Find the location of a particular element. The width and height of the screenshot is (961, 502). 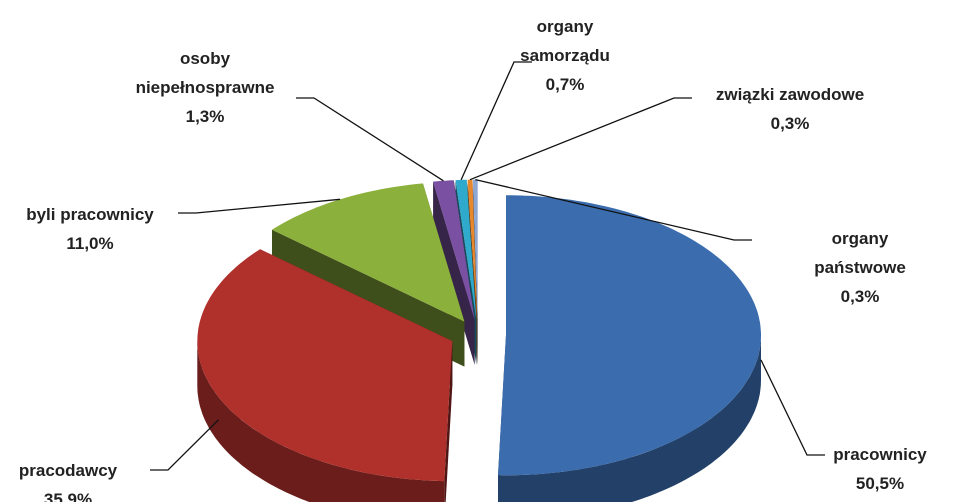

slice-label: pracodawcy 35,9% is located at coordinates (71, 479).